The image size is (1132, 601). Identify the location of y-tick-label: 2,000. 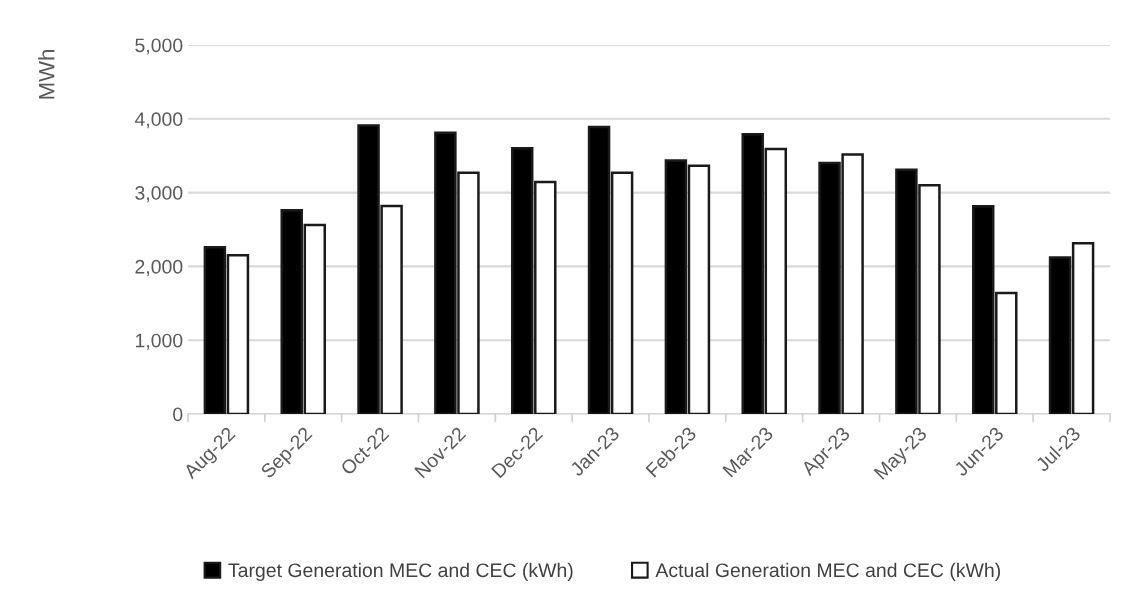
(159, 267).